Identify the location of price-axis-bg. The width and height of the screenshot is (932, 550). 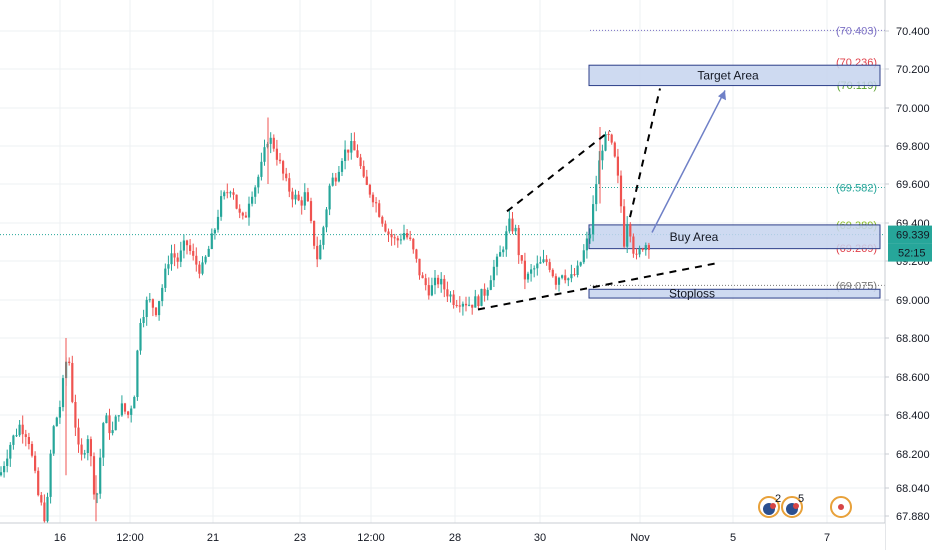
(908, 275).